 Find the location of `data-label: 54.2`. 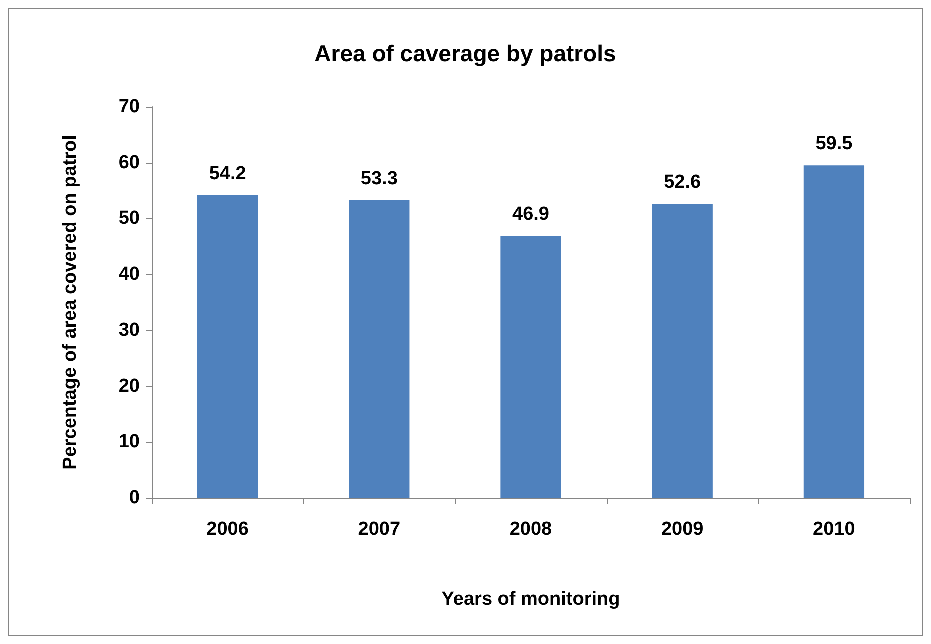

data-label: 54.2 is located at coordinates (227, 173).